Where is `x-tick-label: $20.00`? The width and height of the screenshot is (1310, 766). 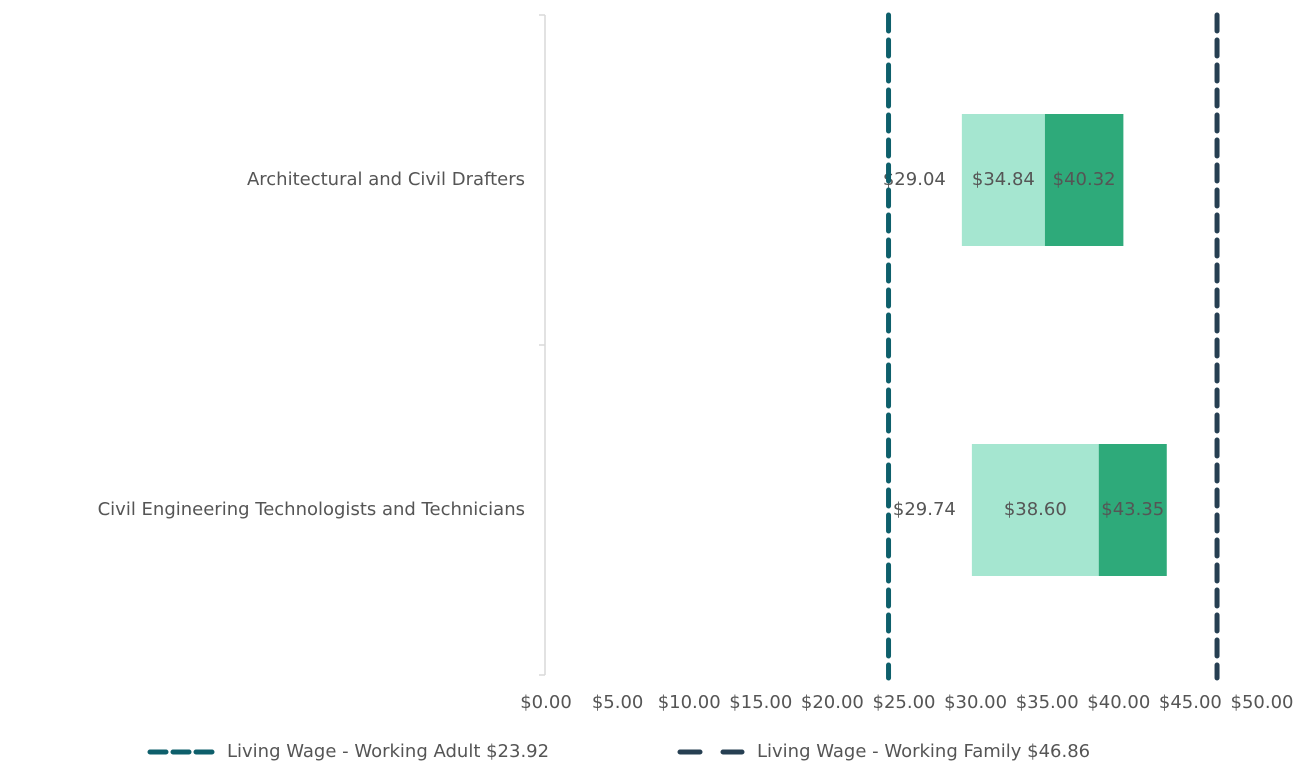 x-tick-label: $20.00 is located at coordinates (832, 702).